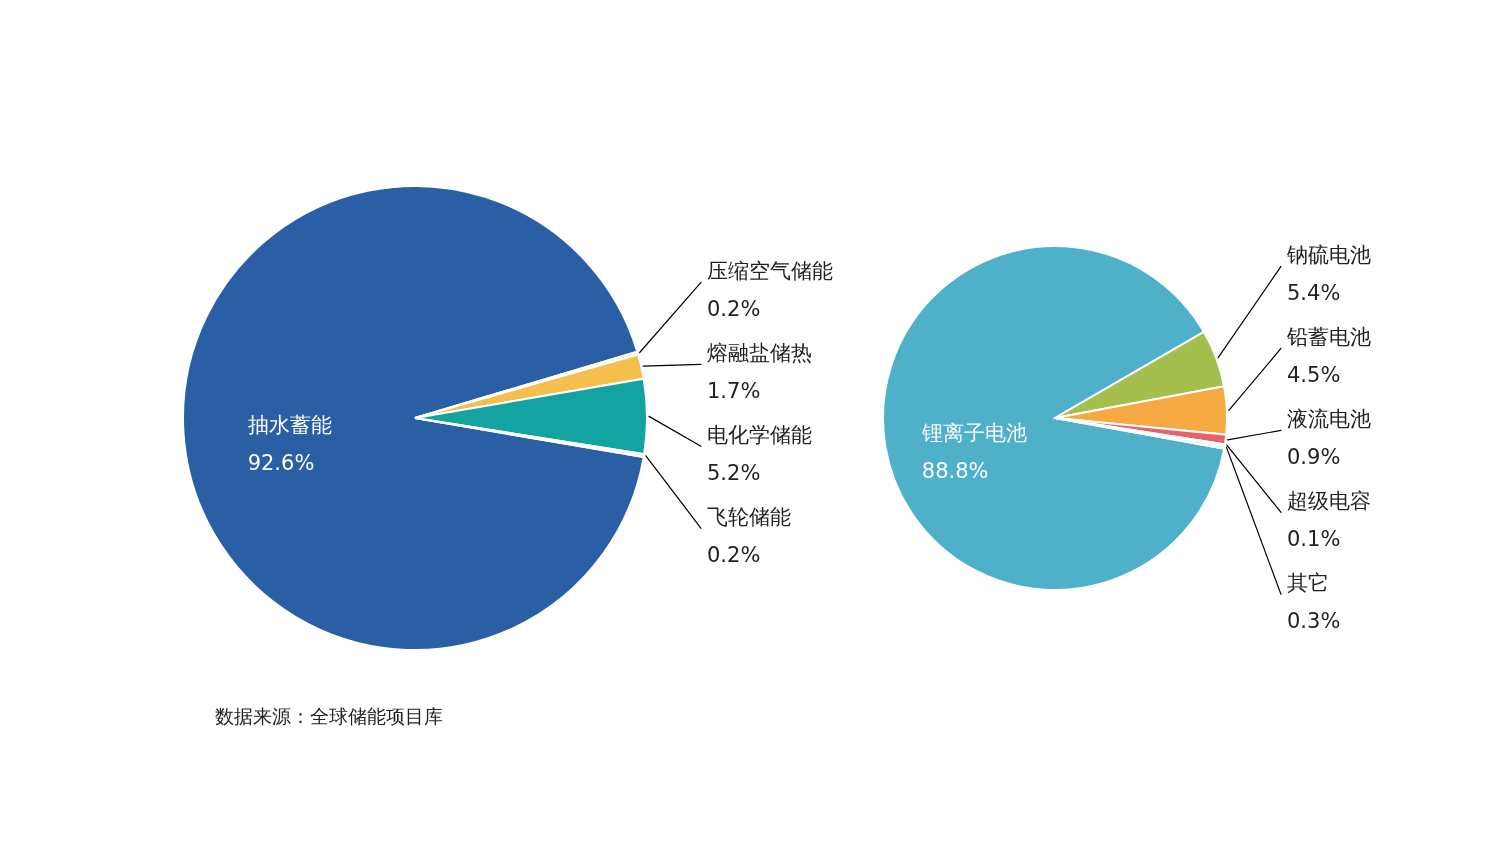  I want to click on data-label: 92.6%, so click(281, 462).